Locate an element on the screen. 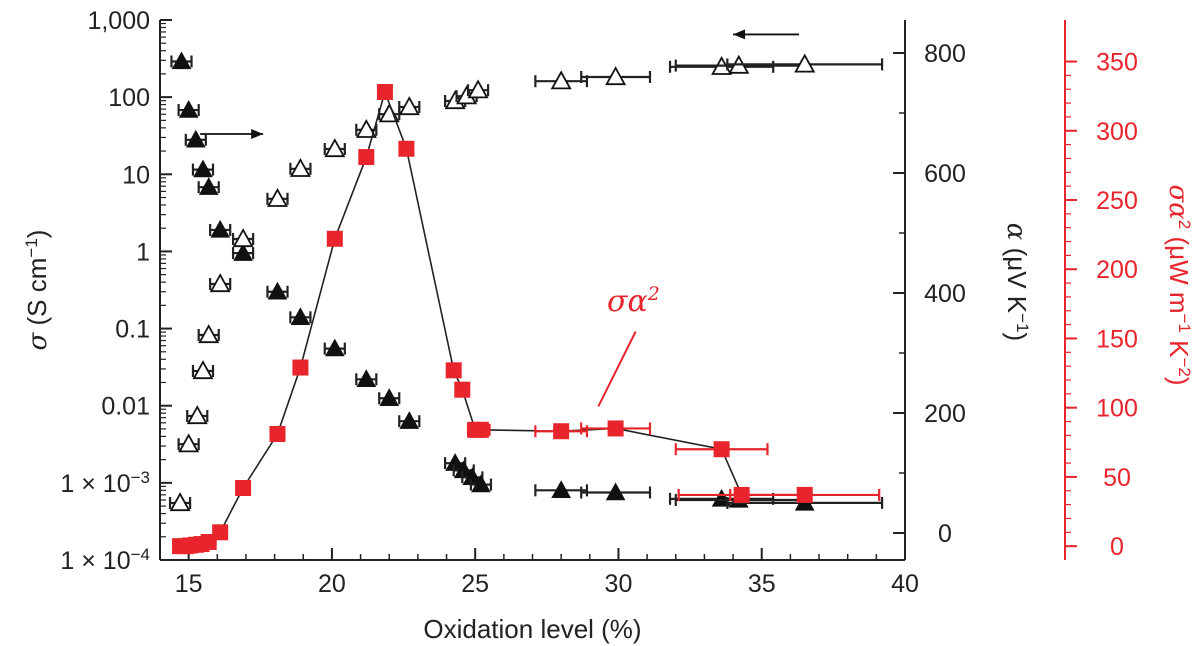 The height and width of the screenshot is (646, 1195). y-left-tick-label-base: 1,000 is located at coordinates (118, 21).